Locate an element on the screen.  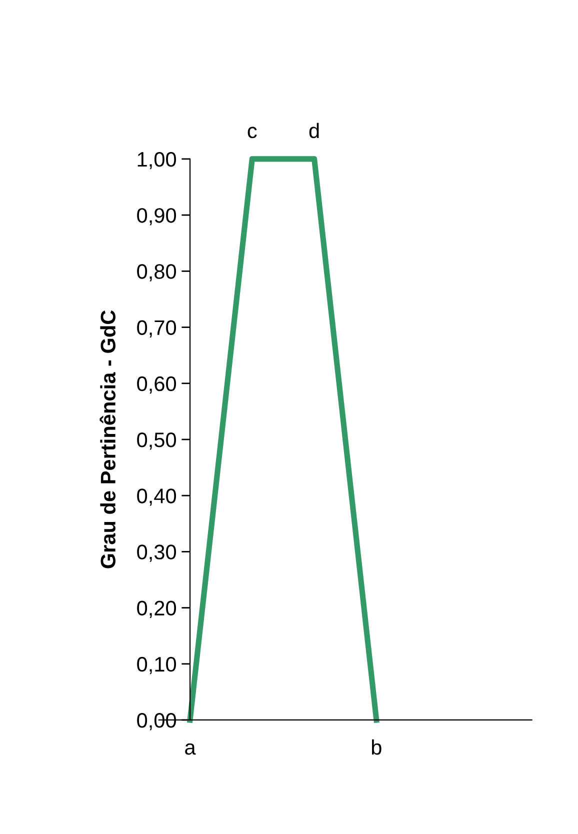
y-tick-label: 0,00 is located at coordinates (156, 721).